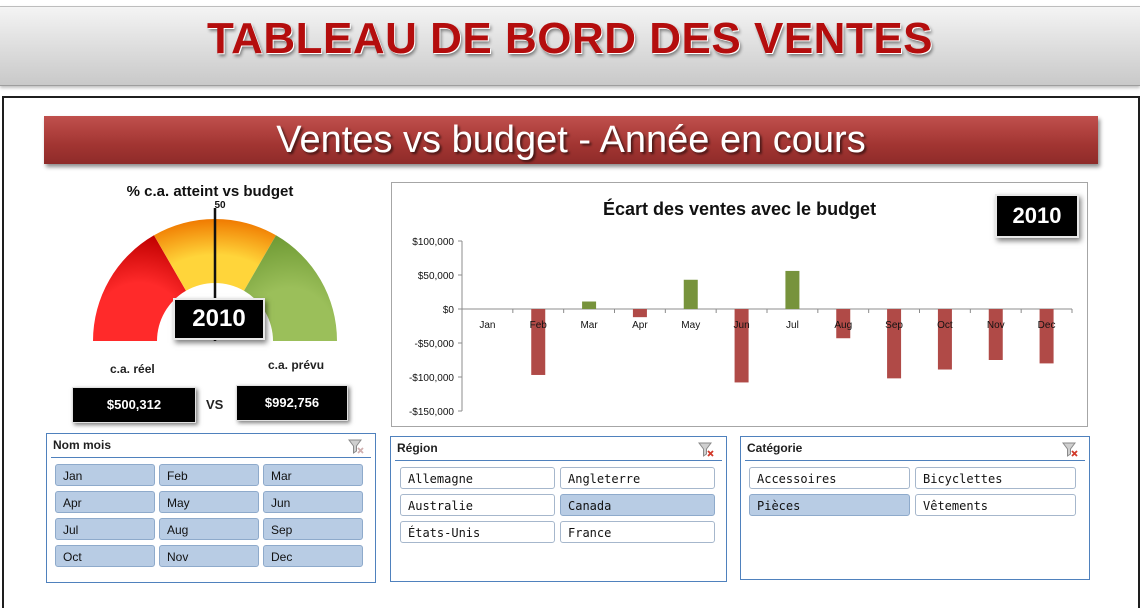 The width and height of the screenshot is (1140, 608). What do you see at coordinates (690, 294) in the screenshot?
I see `bar-may` at bounding box center [690, 294].